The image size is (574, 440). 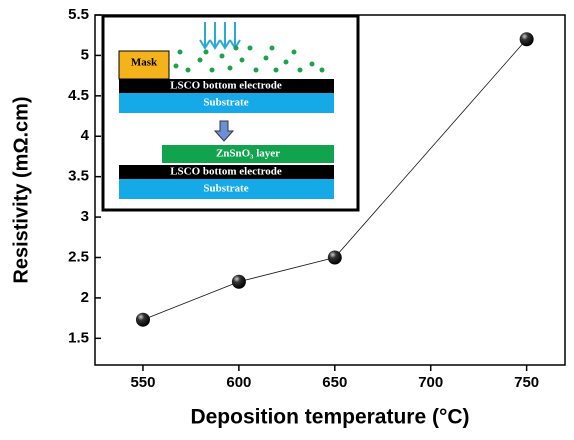 What do you see at coordinates (329, 417) in the screenshot?
I see `x-axis-label: Deposition temperature (°C)` at bounding box center [329, 417].